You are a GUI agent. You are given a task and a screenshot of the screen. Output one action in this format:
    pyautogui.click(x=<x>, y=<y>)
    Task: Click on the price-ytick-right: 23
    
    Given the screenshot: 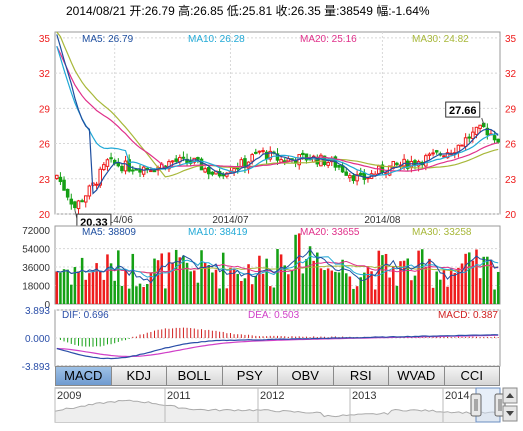 What is the action you would take?
    pyautogui.click(x=511, y=180)
    